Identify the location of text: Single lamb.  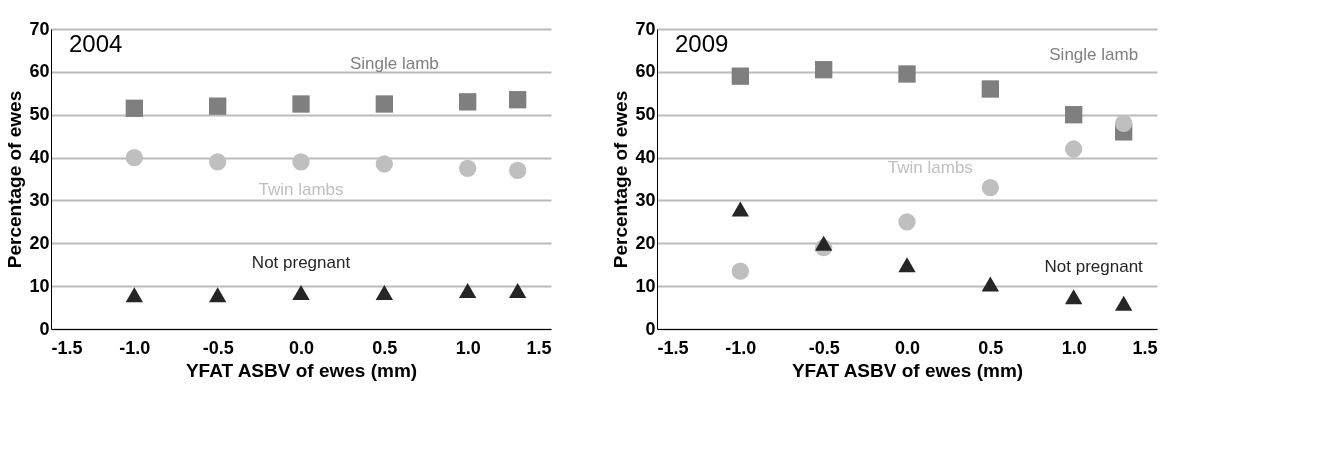
(1094, 54).